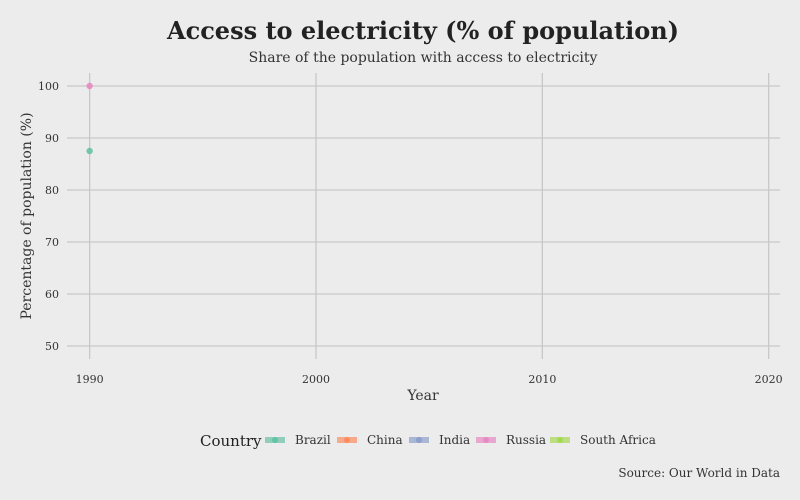 Image resolution: width=800 pixels, height=500 pixels. Describe the element at coordinates (89, 151) in the screenshot. I see `data-point-brazil` at that location.